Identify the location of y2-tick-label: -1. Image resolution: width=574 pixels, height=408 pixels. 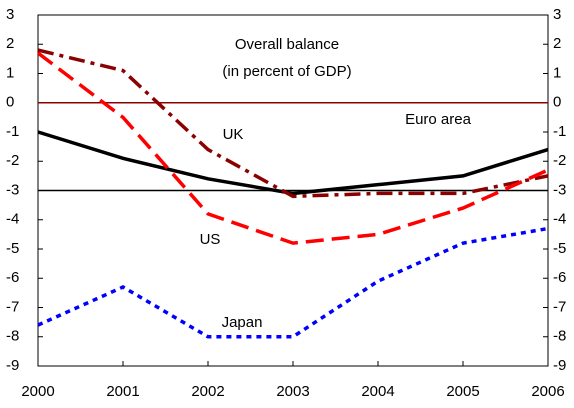
(559, 131).